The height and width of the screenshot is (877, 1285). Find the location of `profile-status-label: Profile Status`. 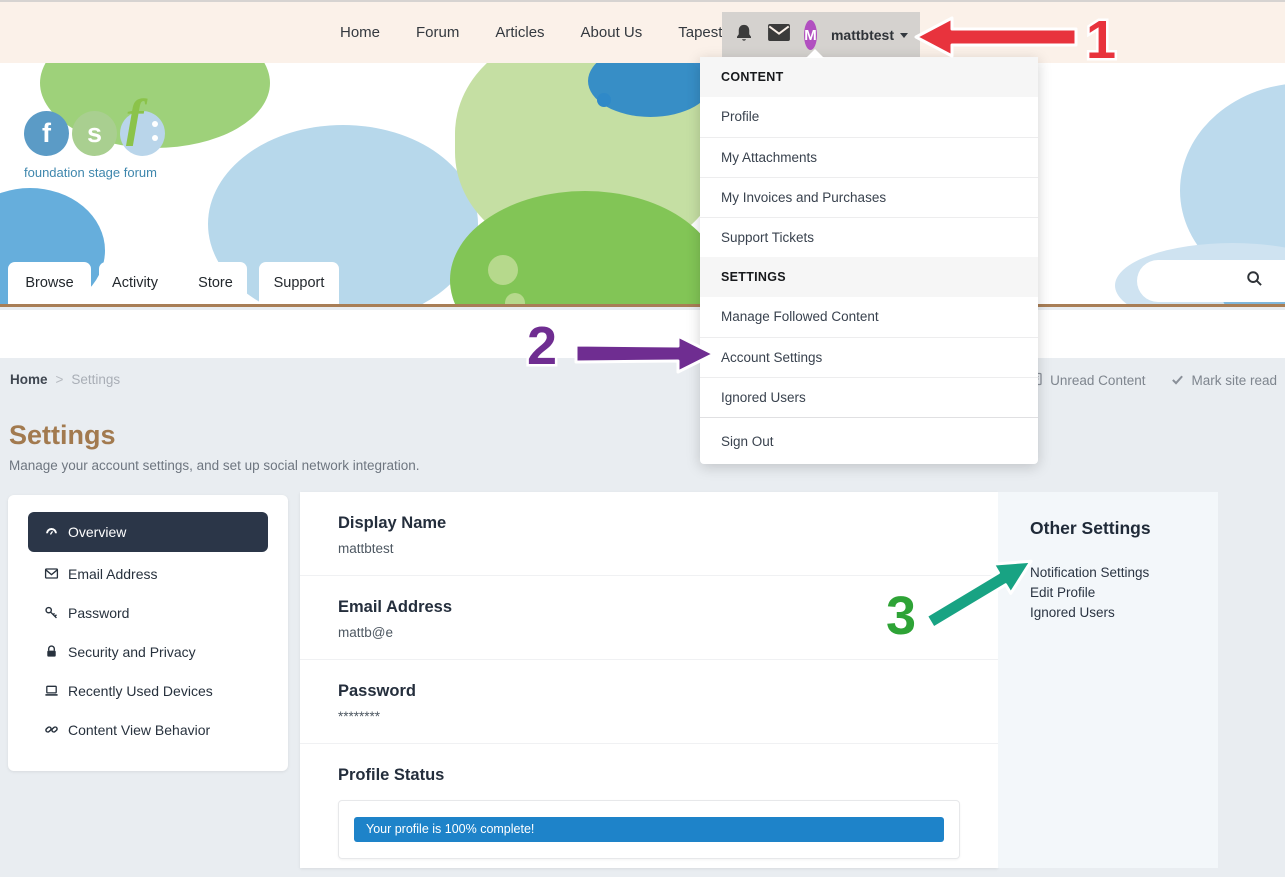

profile-status-label: Profile Status is located at coordinates (391, 775).